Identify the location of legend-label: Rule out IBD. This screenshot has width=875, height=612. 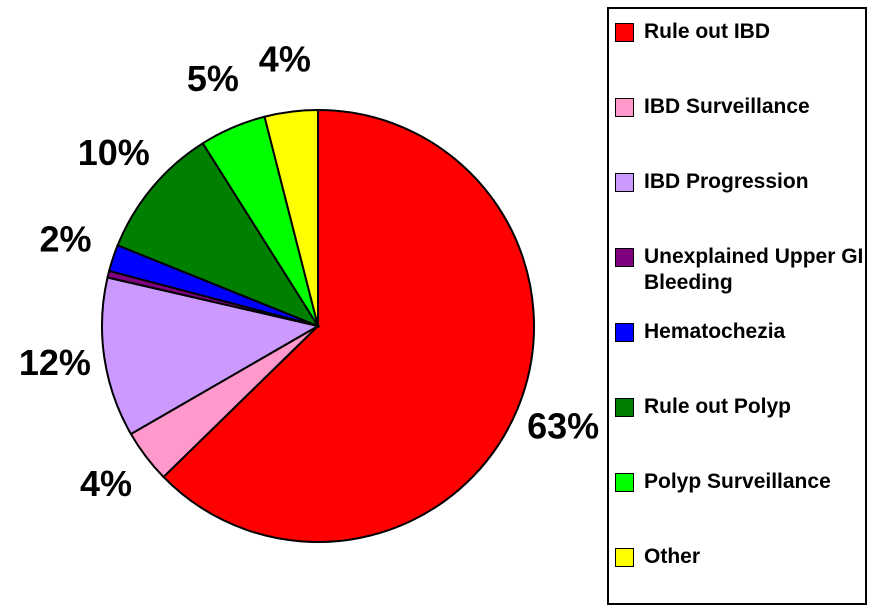
(707, 31).